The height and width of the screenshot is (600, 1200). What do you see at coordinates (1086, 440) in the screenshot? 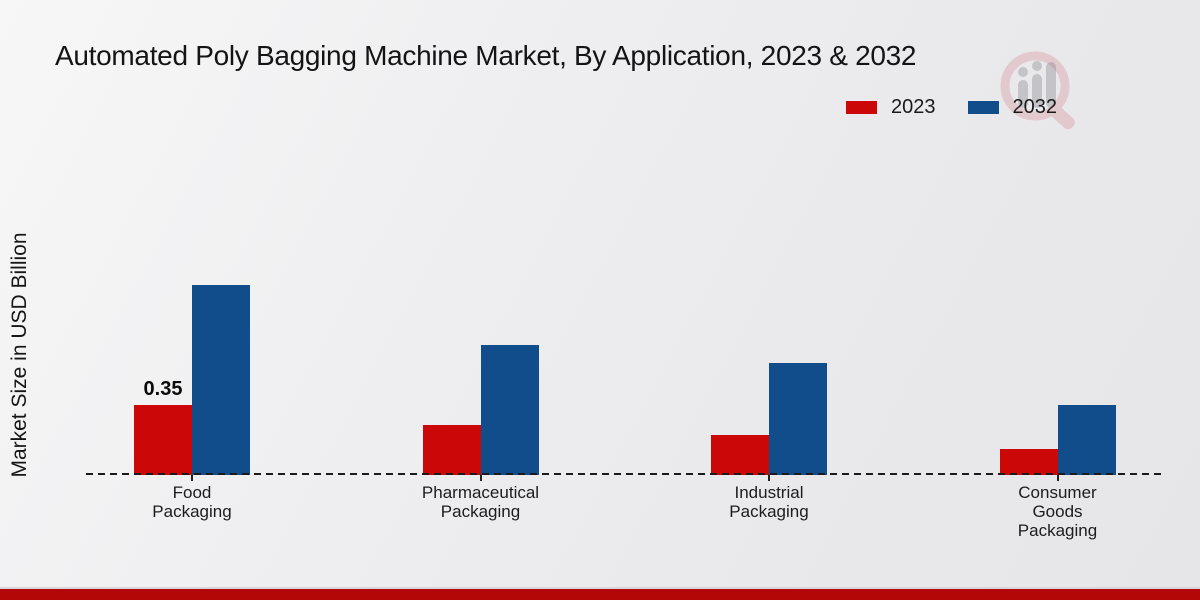
I see `bar-2032-consumer-goods-packaging` at bounding box center [1086, 440].